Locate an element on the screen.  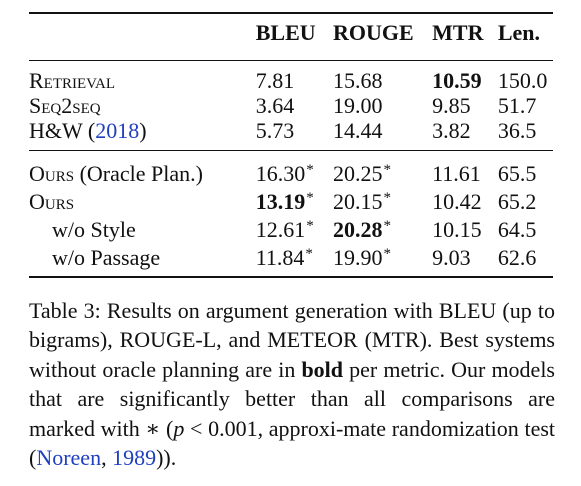
score-value: 9.03 is located at coordinates (451, 257).